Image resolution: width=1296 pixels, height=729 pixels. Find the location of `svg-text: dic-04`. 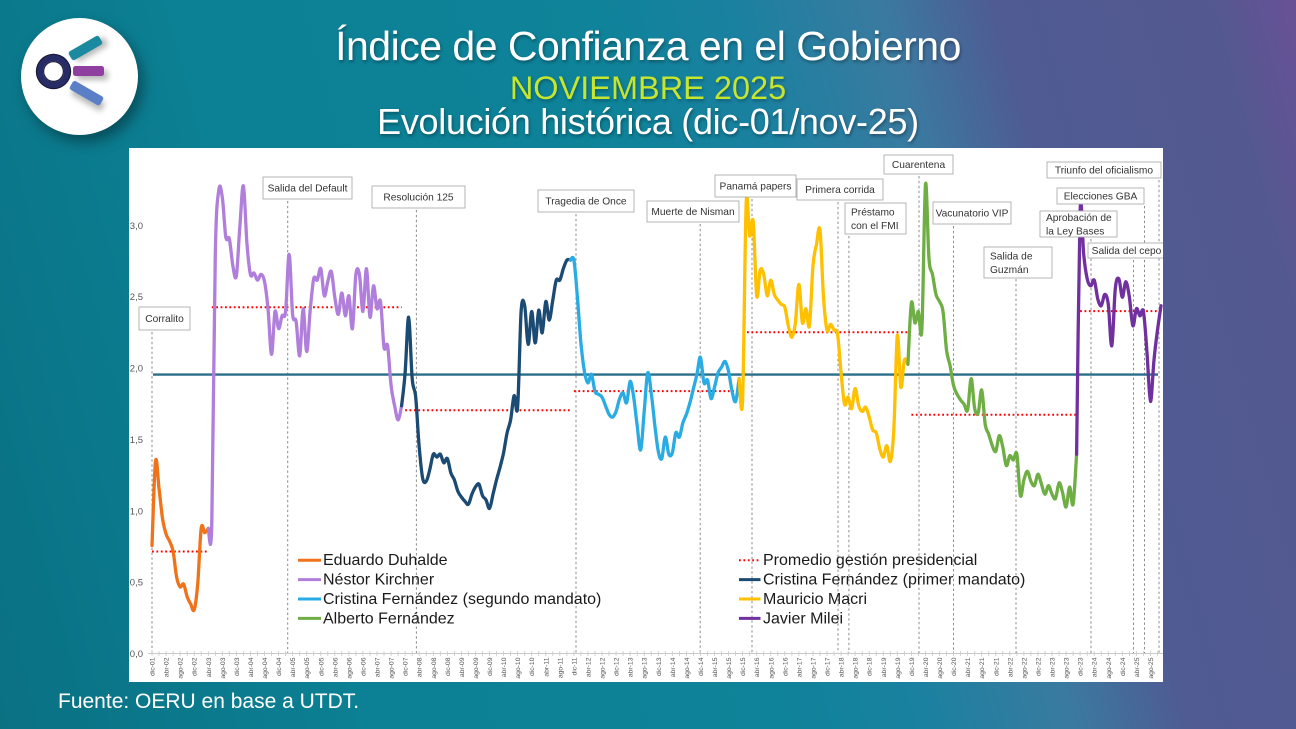

svg-text: dic-04 is located at coordinates (279, 666).